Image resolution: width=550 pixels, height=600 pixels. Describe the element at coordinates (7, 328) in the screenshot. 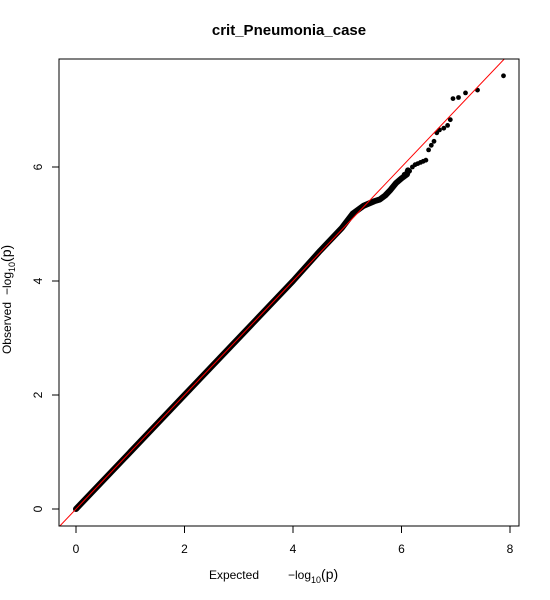

I see `y-axis-label-text: Observed` at that location.